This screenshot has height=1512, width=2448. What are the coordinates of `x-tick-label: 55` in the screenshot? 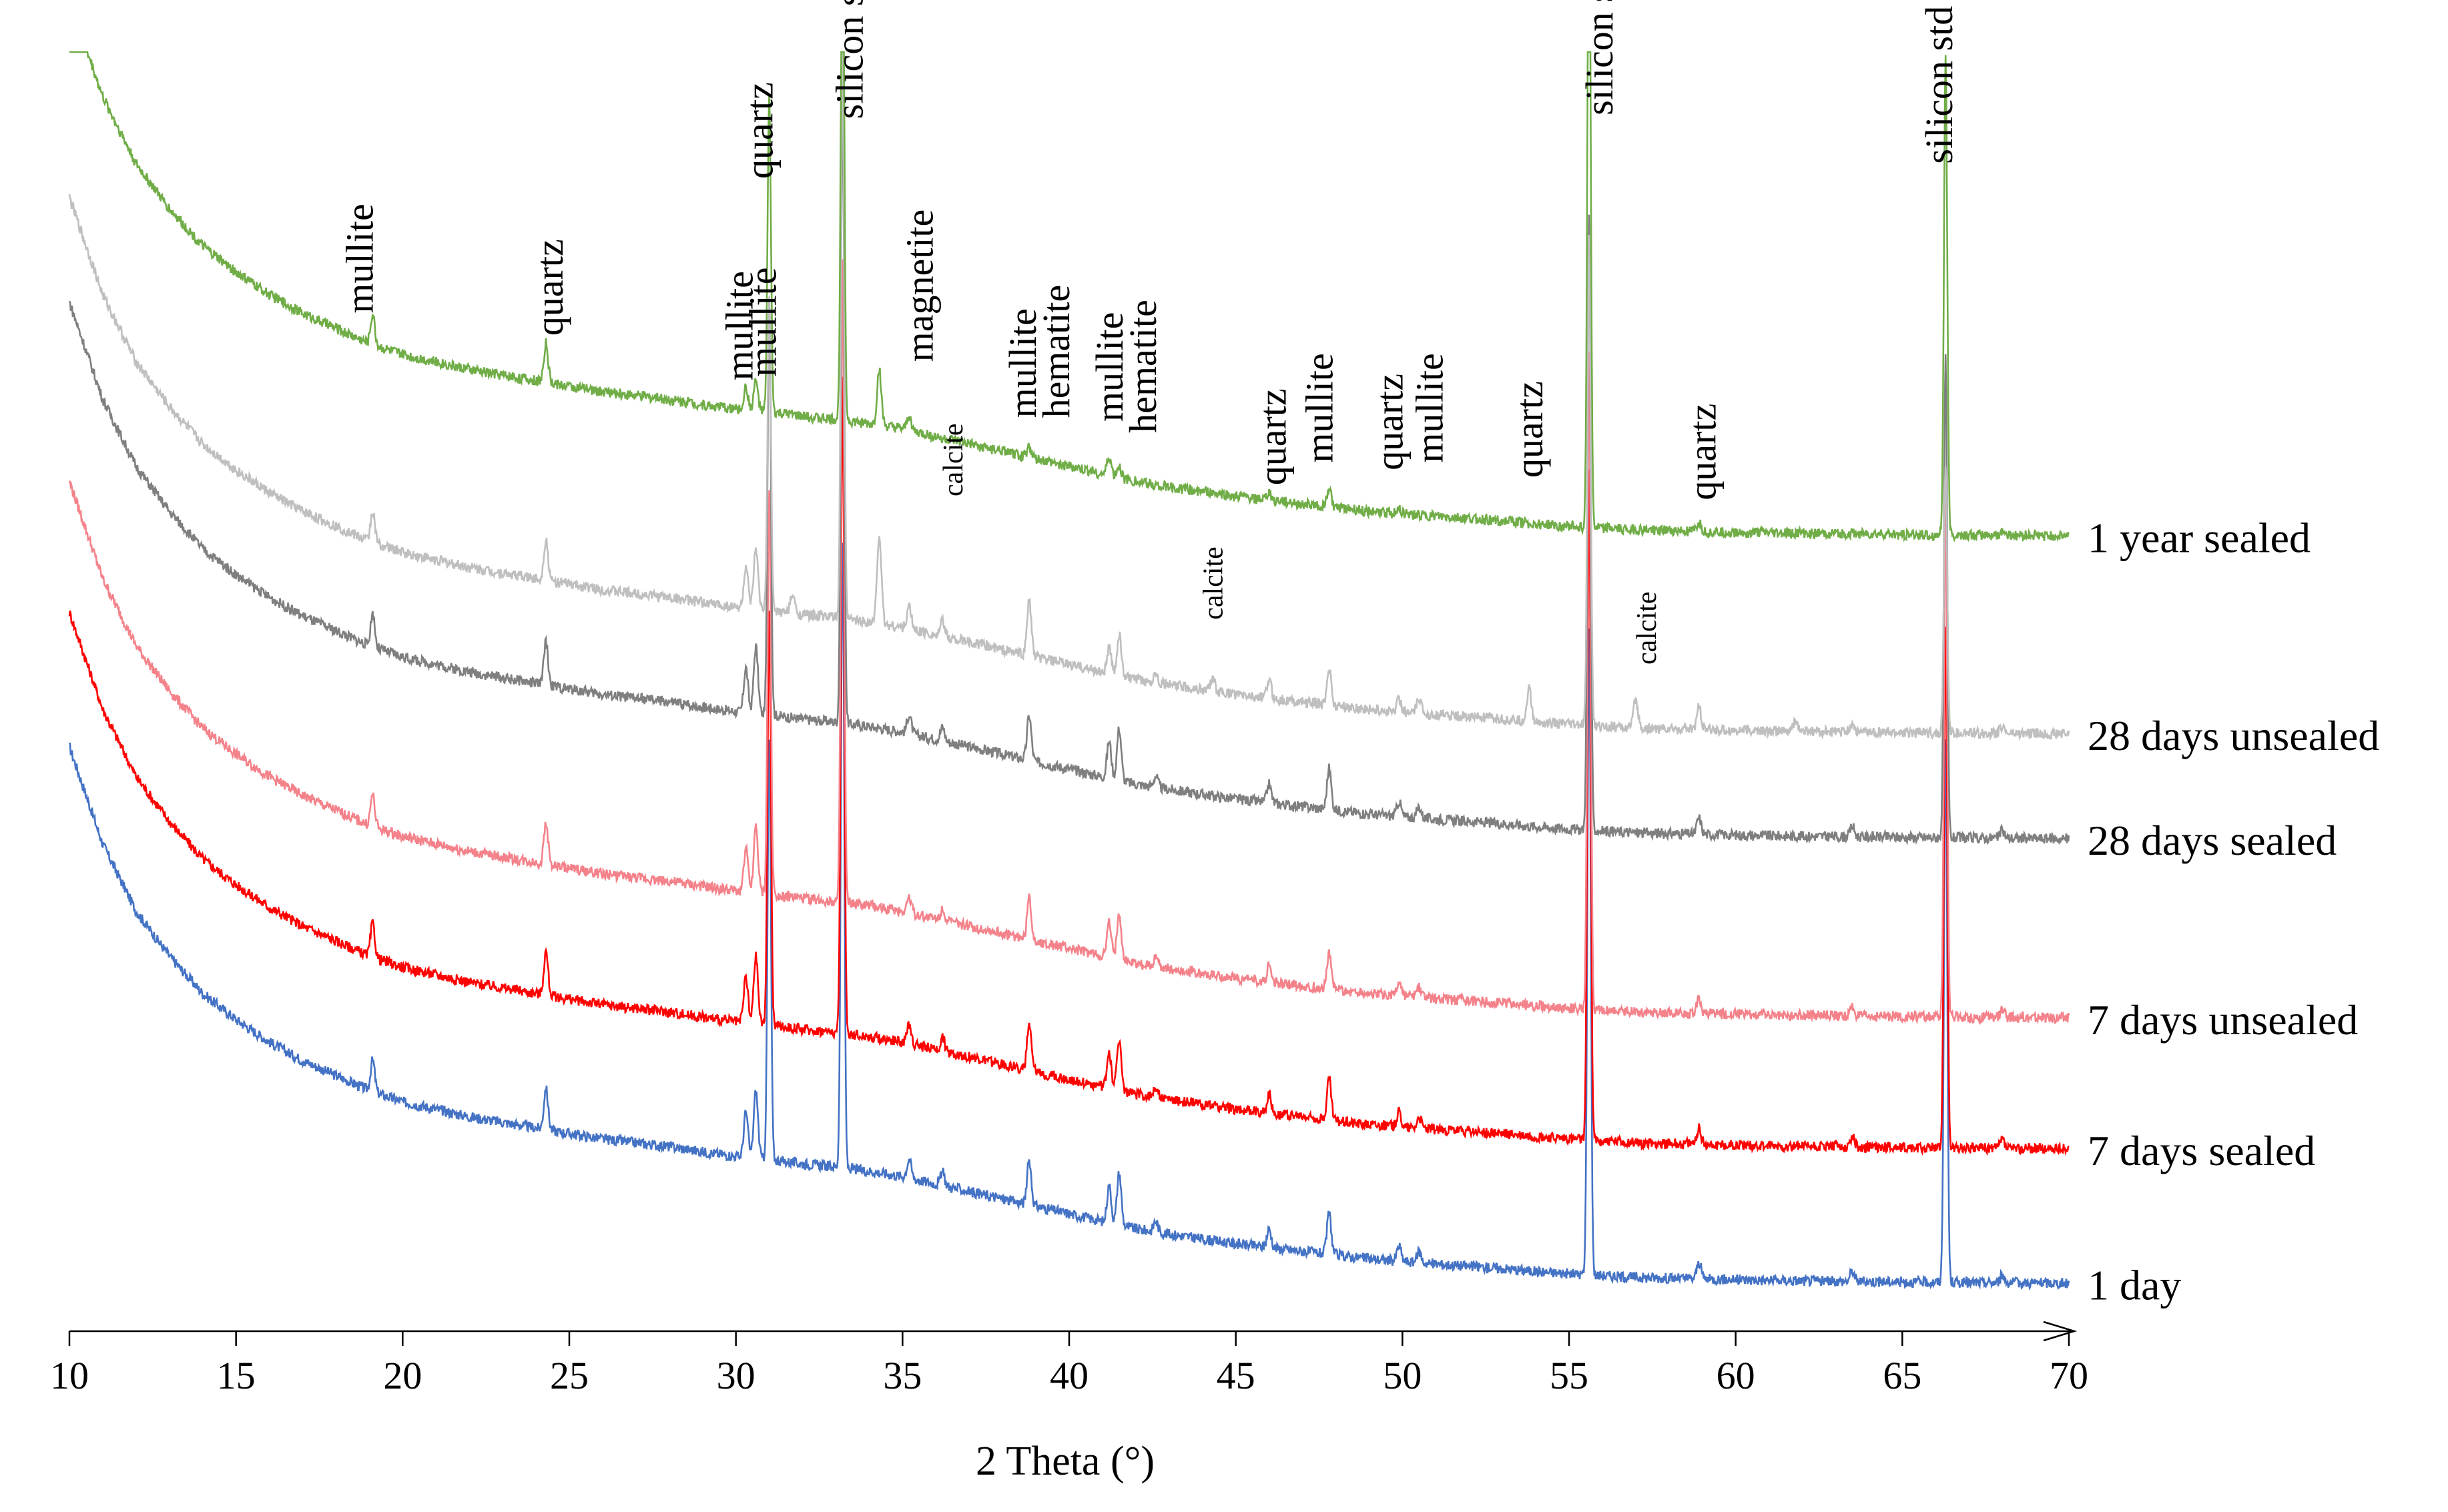 It's located at (1569, 1375).